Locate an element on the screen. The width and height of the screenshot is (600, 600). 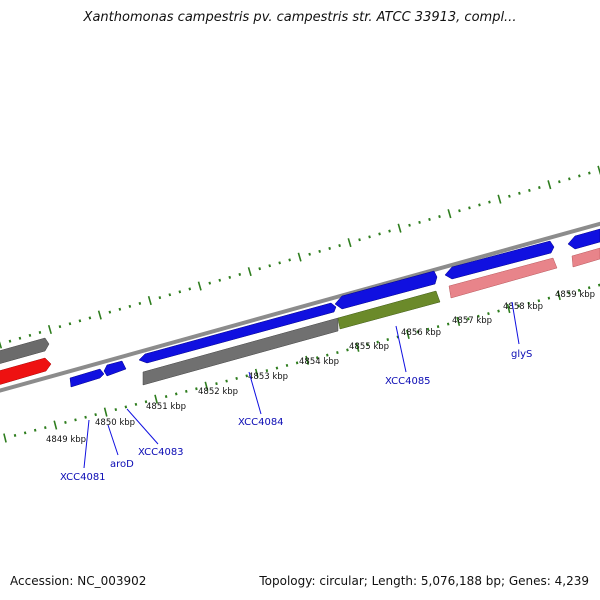
gene-label-xcc4085: XCC4085 is located at coordinates (408, 381).